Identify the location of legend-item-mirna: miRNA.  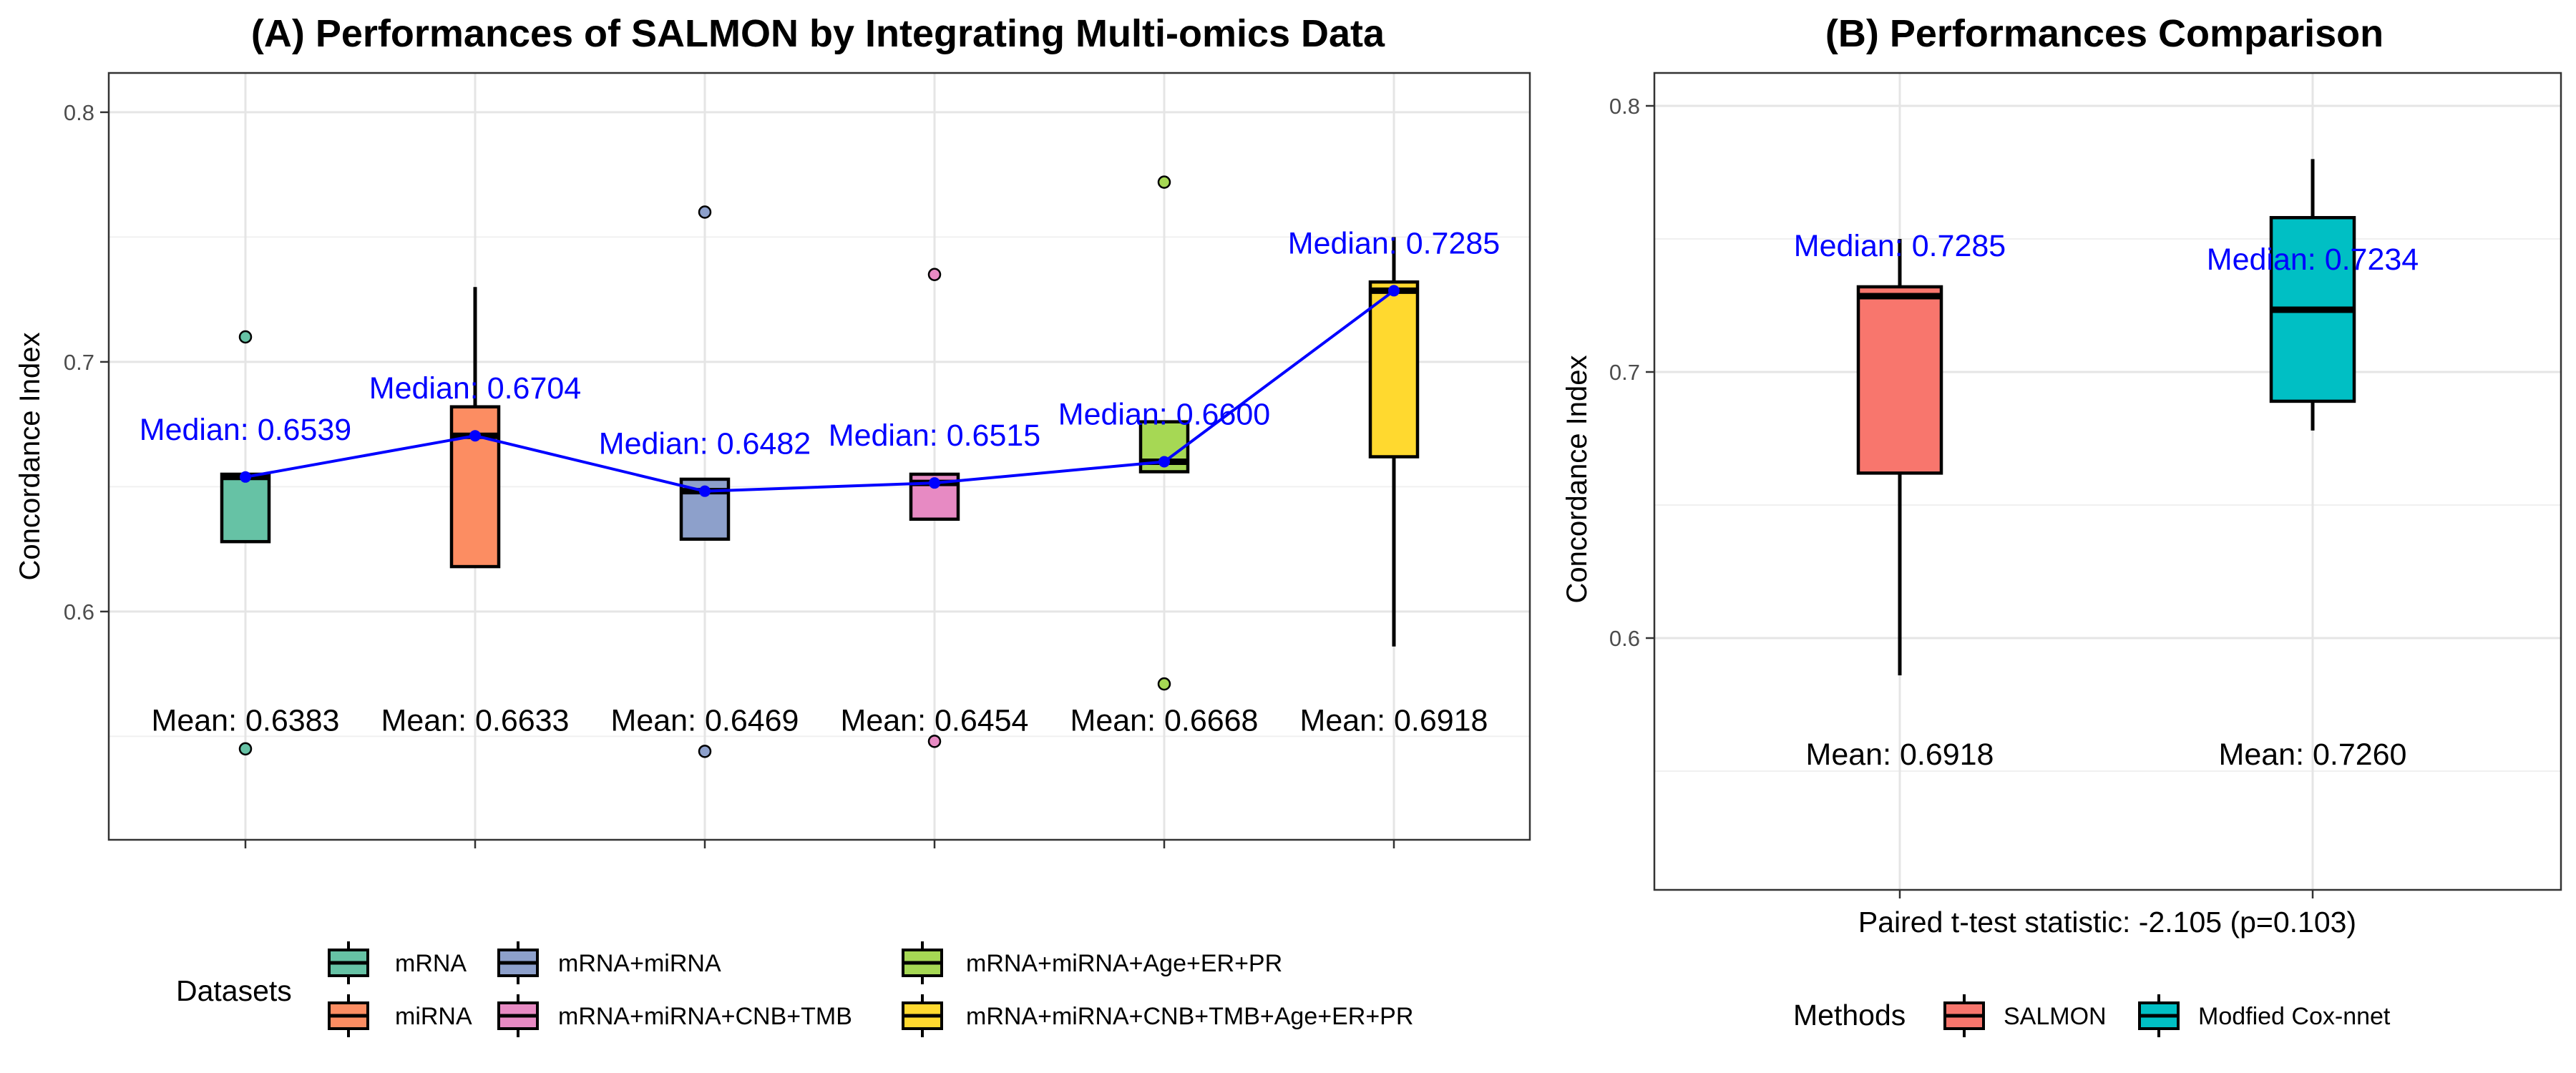
(400, 1015).